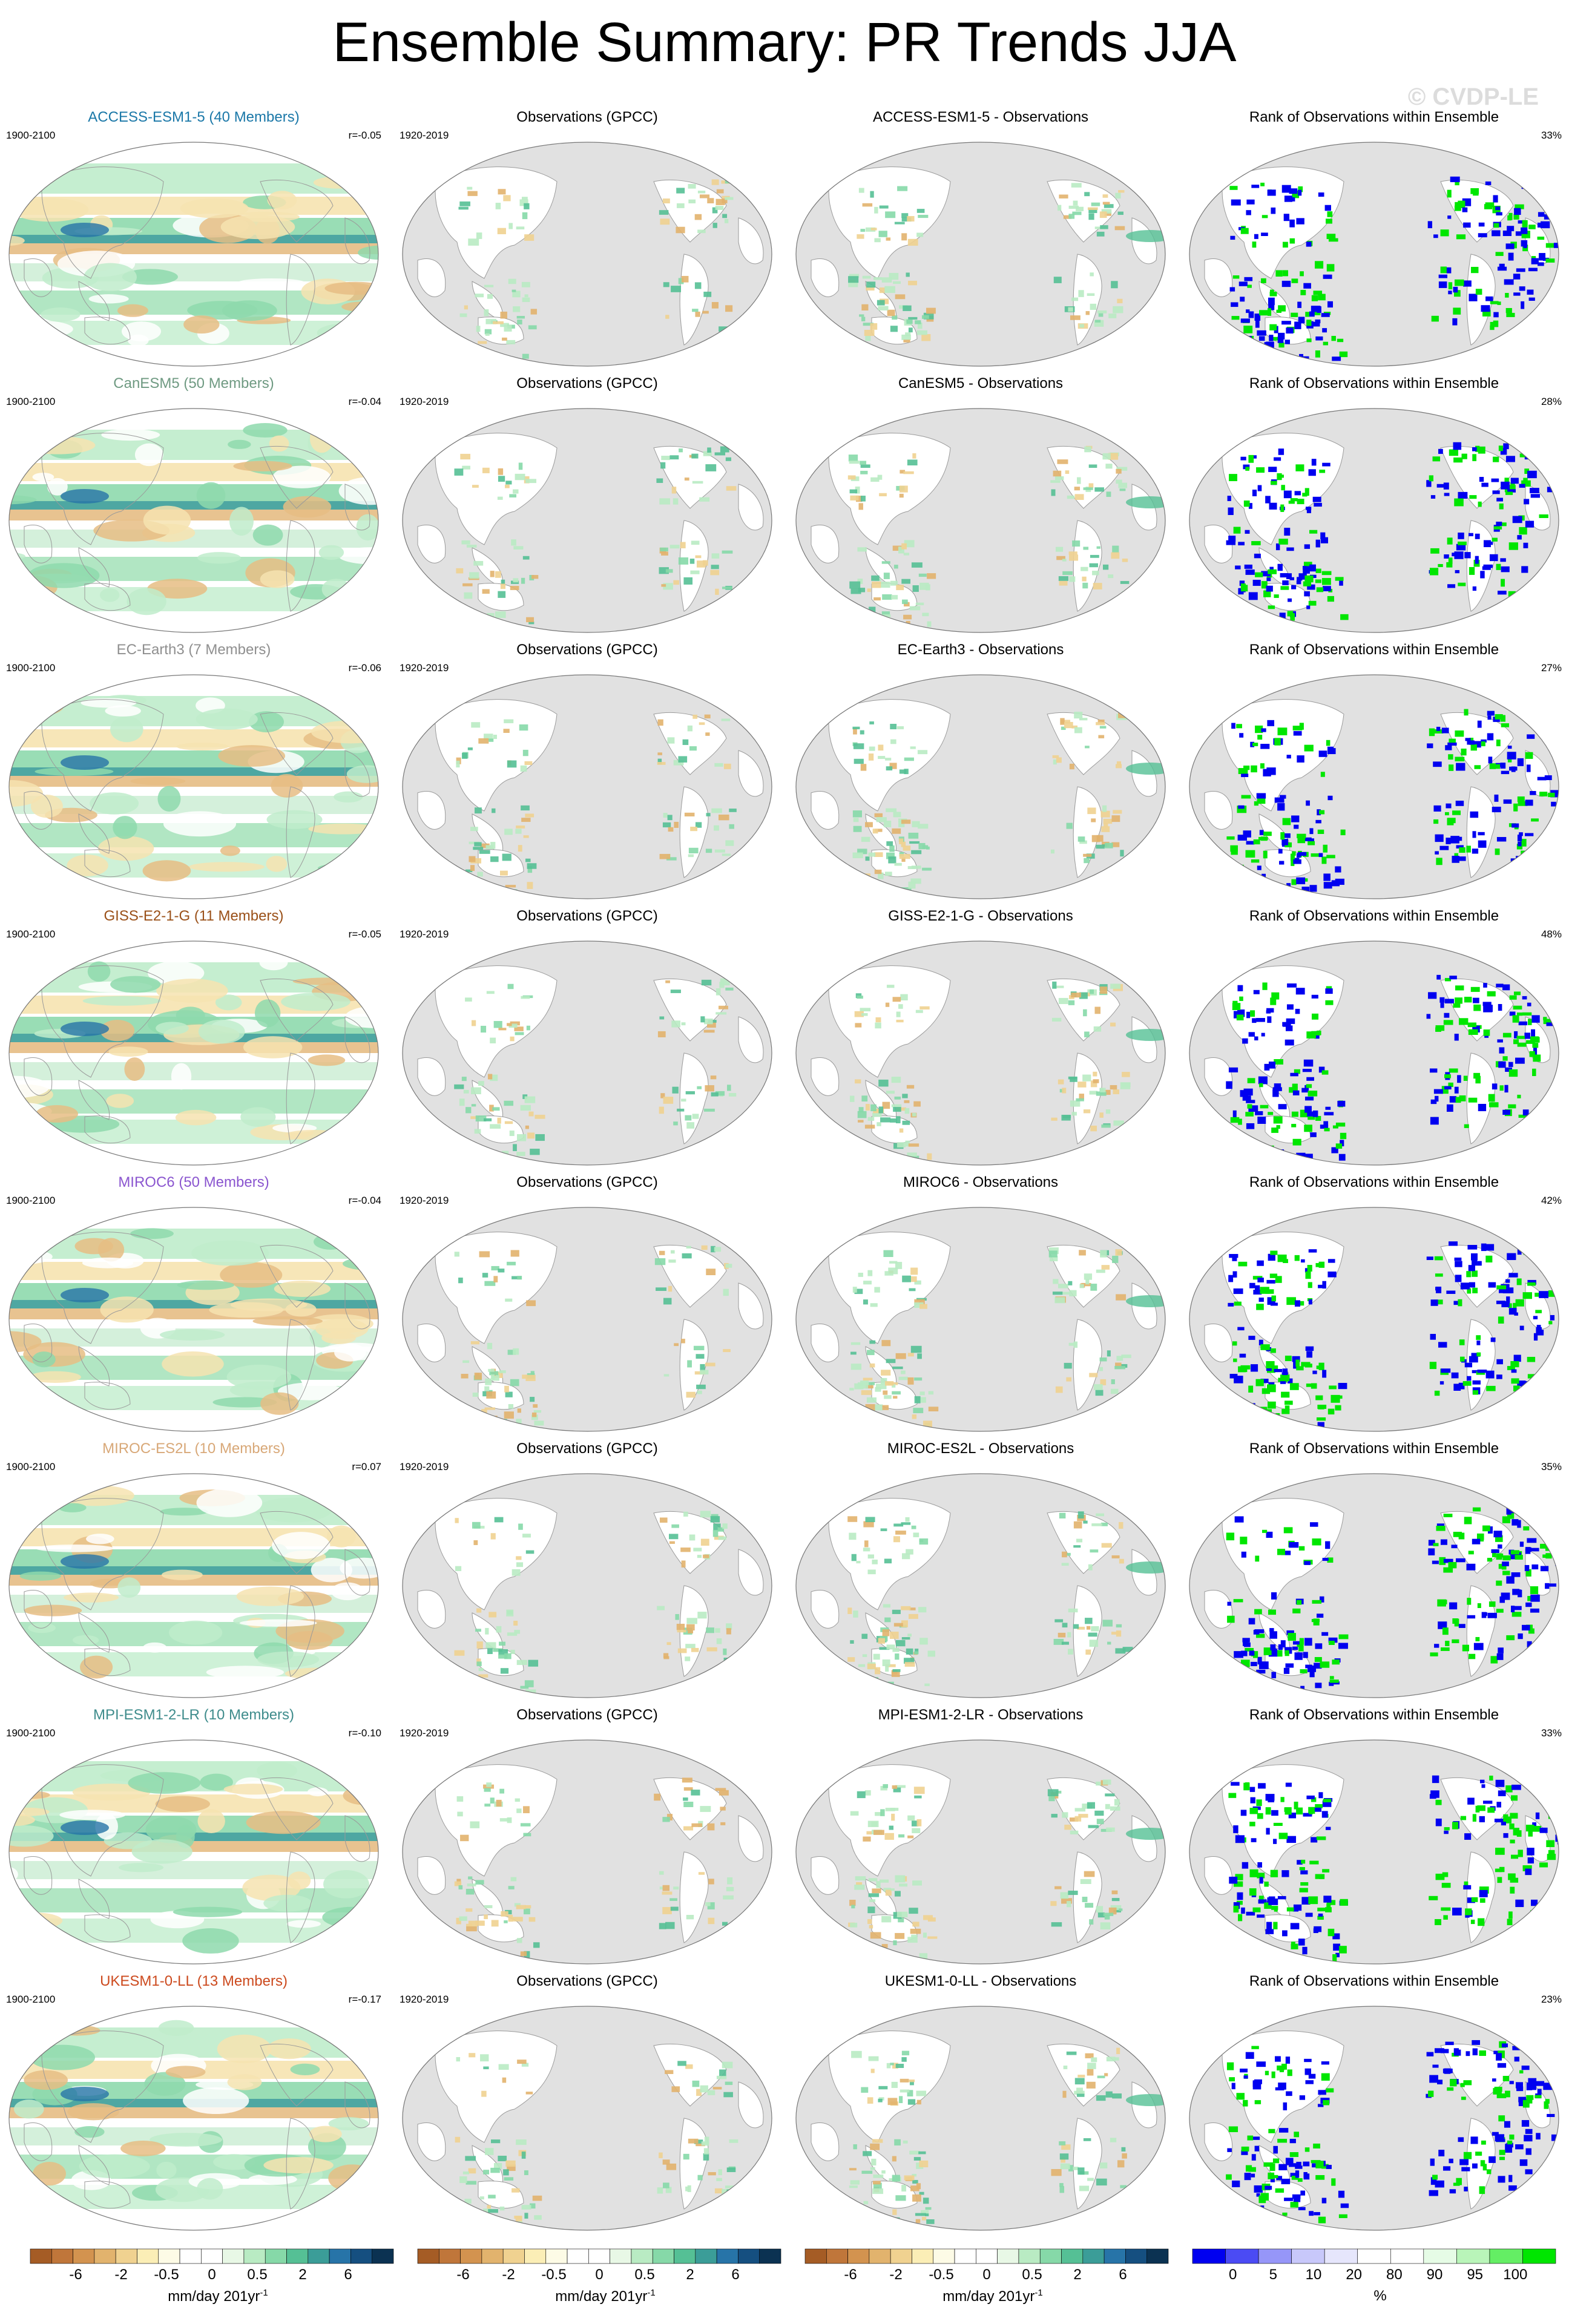 The image size is (1569, 2324). What do you see at coordinates (1374, 2265) in the screenshot?
I see `rank-colorbar-swatches: 0 5 10 20 80 90 95 100` at bounding box center [1374, 2265].